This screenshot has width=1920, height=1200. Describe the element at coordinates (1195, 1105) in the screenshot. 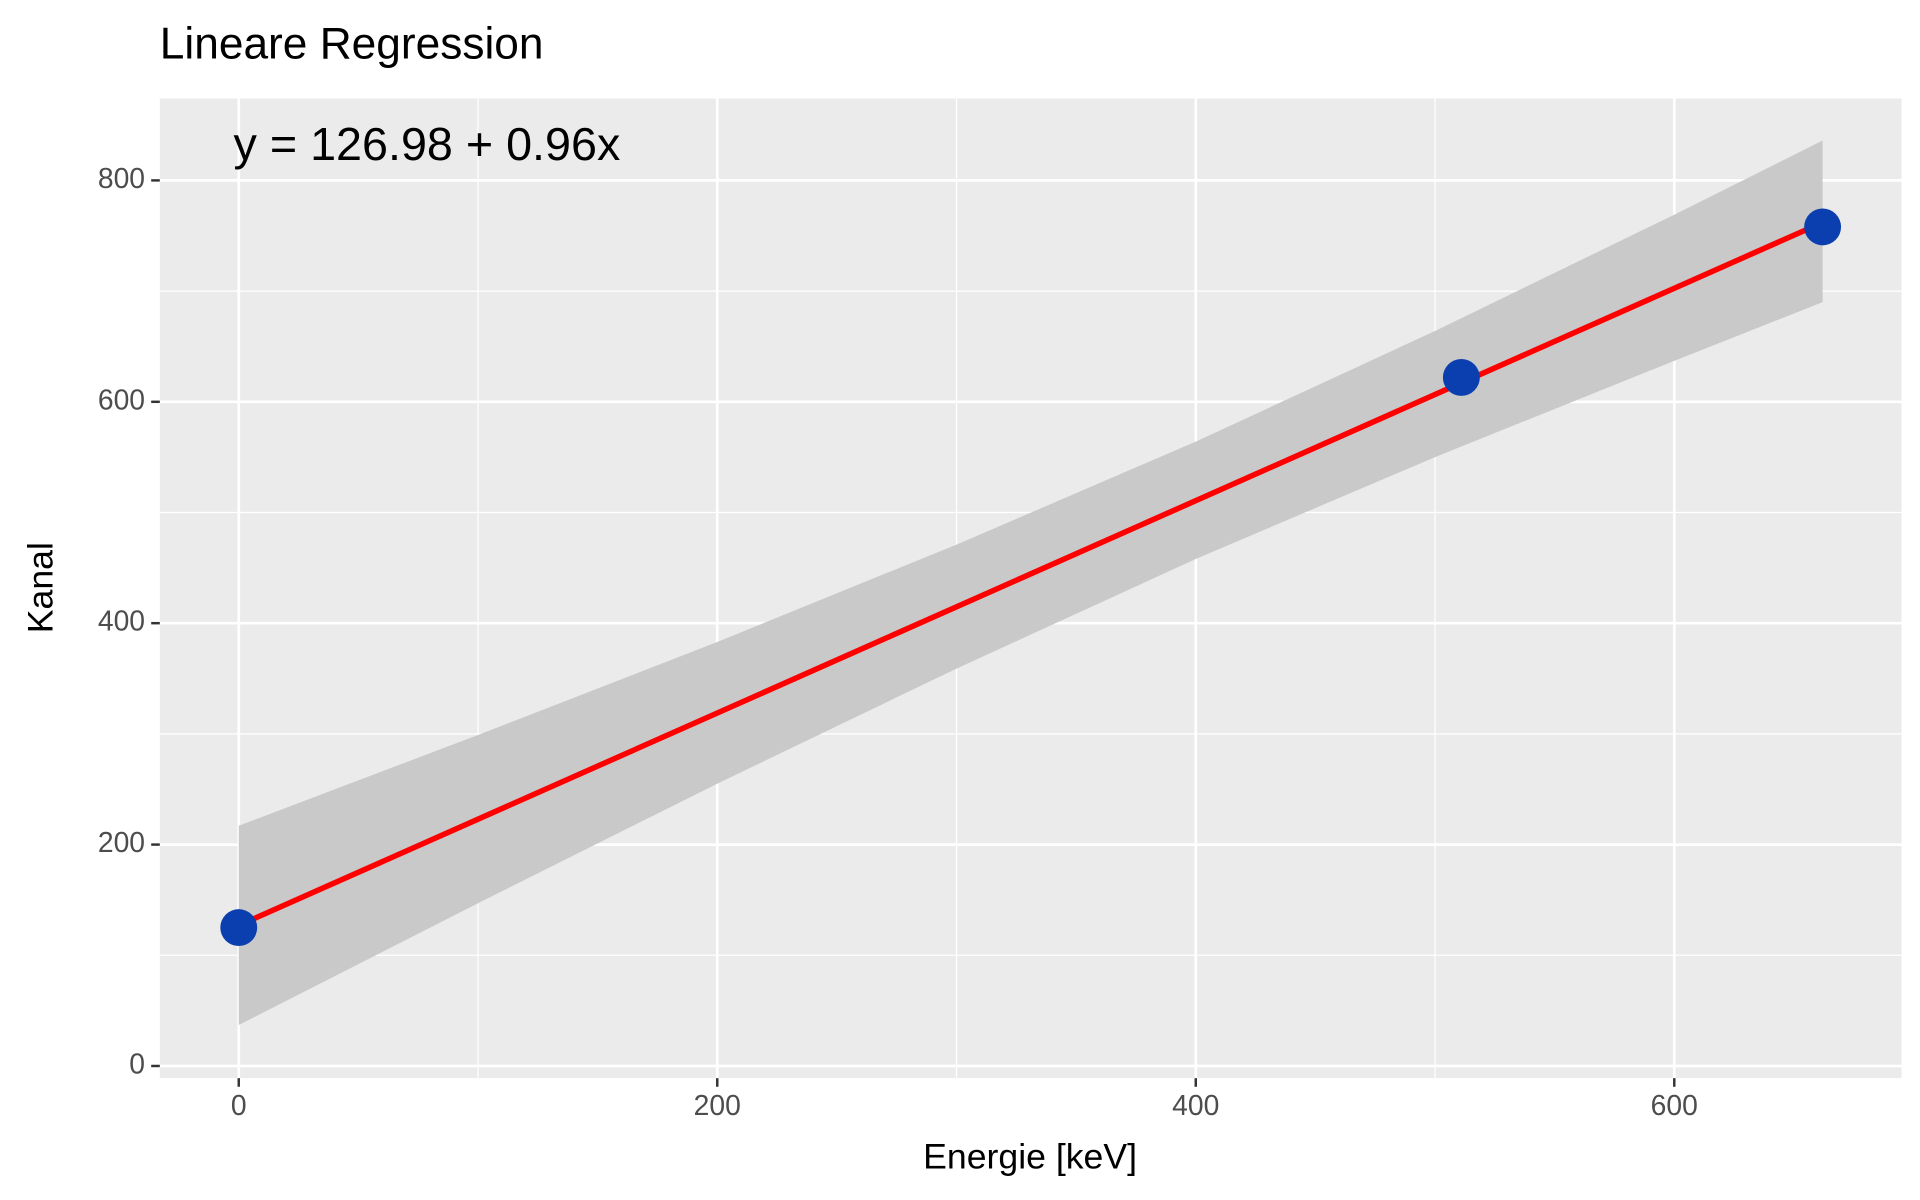

I see `x-tick-label: 400` at that location.